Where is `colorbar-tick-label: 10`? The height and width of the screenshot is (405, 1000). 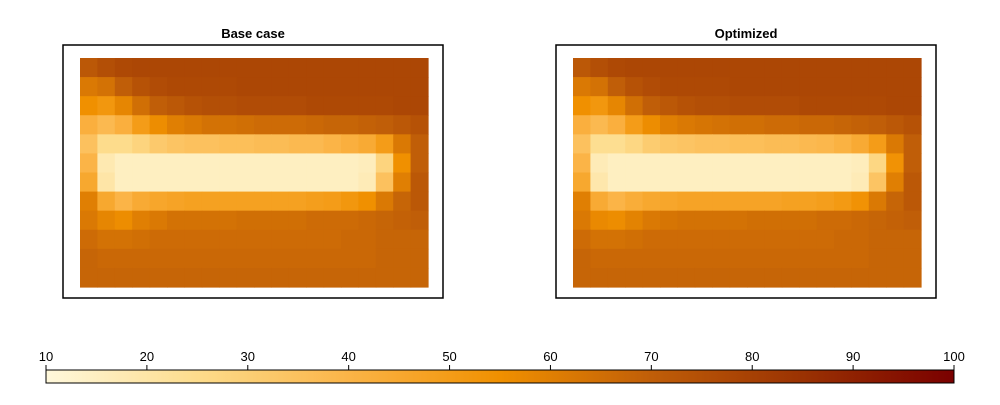 colorbar-tick-label: 10 is located at coordinates (46, 356).